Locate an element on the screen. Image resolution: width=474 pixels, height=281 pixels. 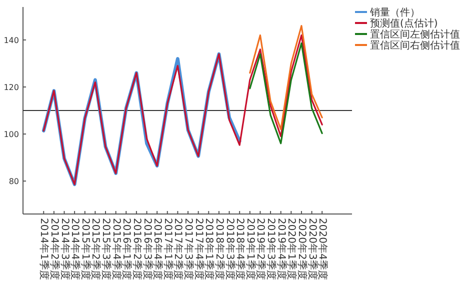
x-tick-label: 2014年4季度 is located at coordinates (75, 249).